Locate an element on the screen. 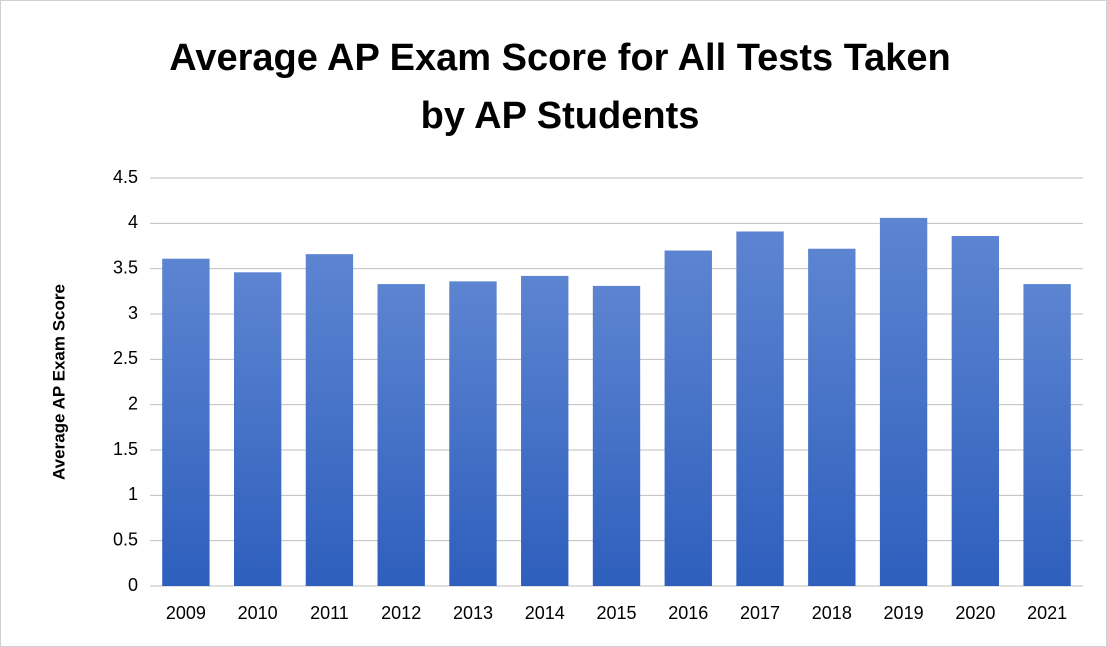  x-tick-label: 2020 is located at coordinates (975, 613).